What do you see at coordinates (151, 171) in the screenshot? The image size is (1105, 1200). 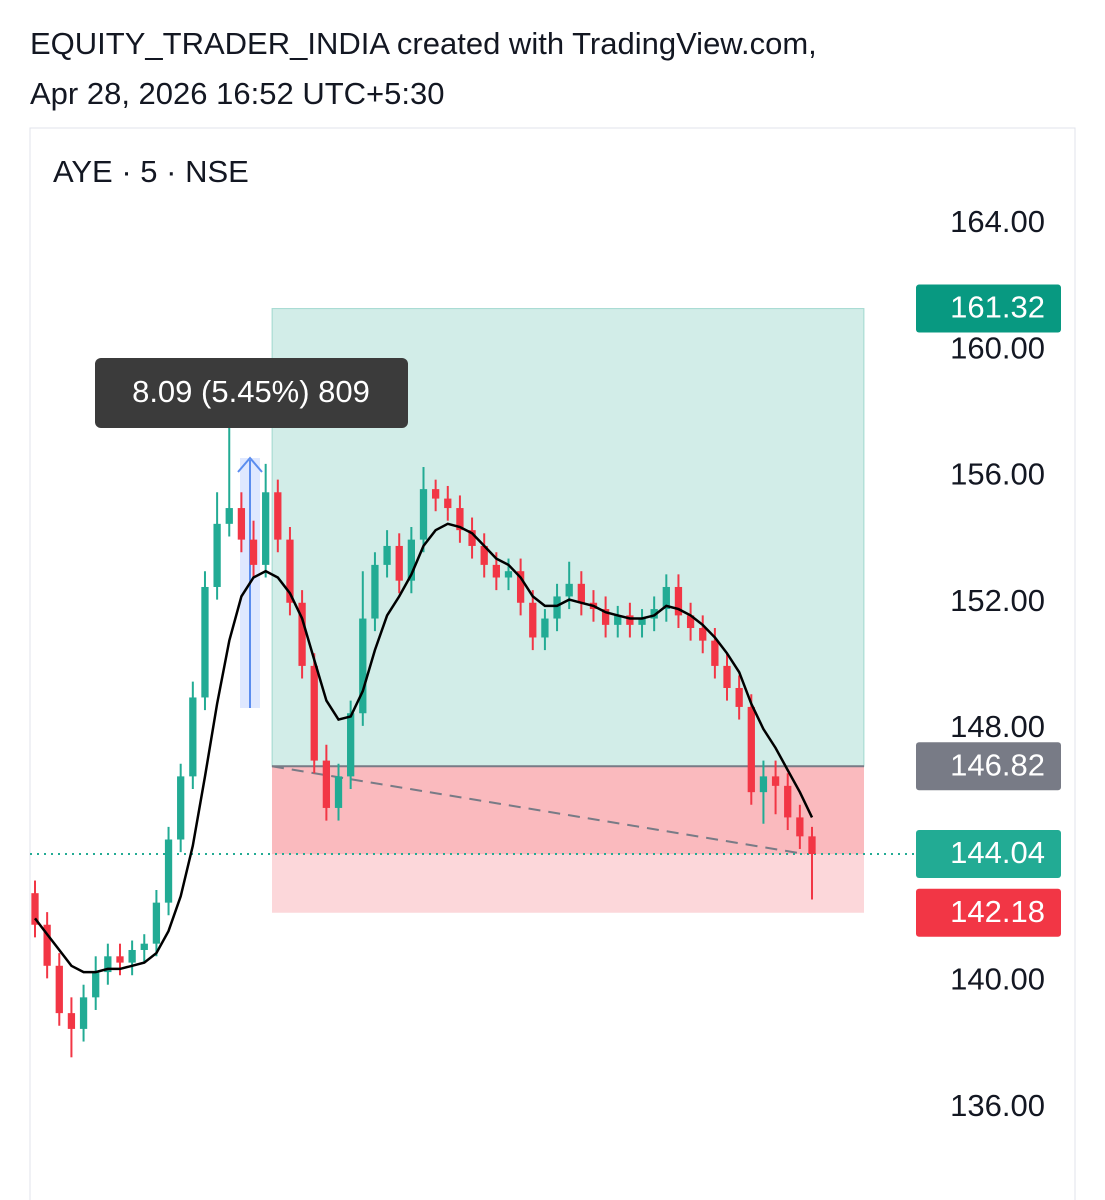 I see `symbol: AYE · 5 · NSE` at bounding box center [151, 171].